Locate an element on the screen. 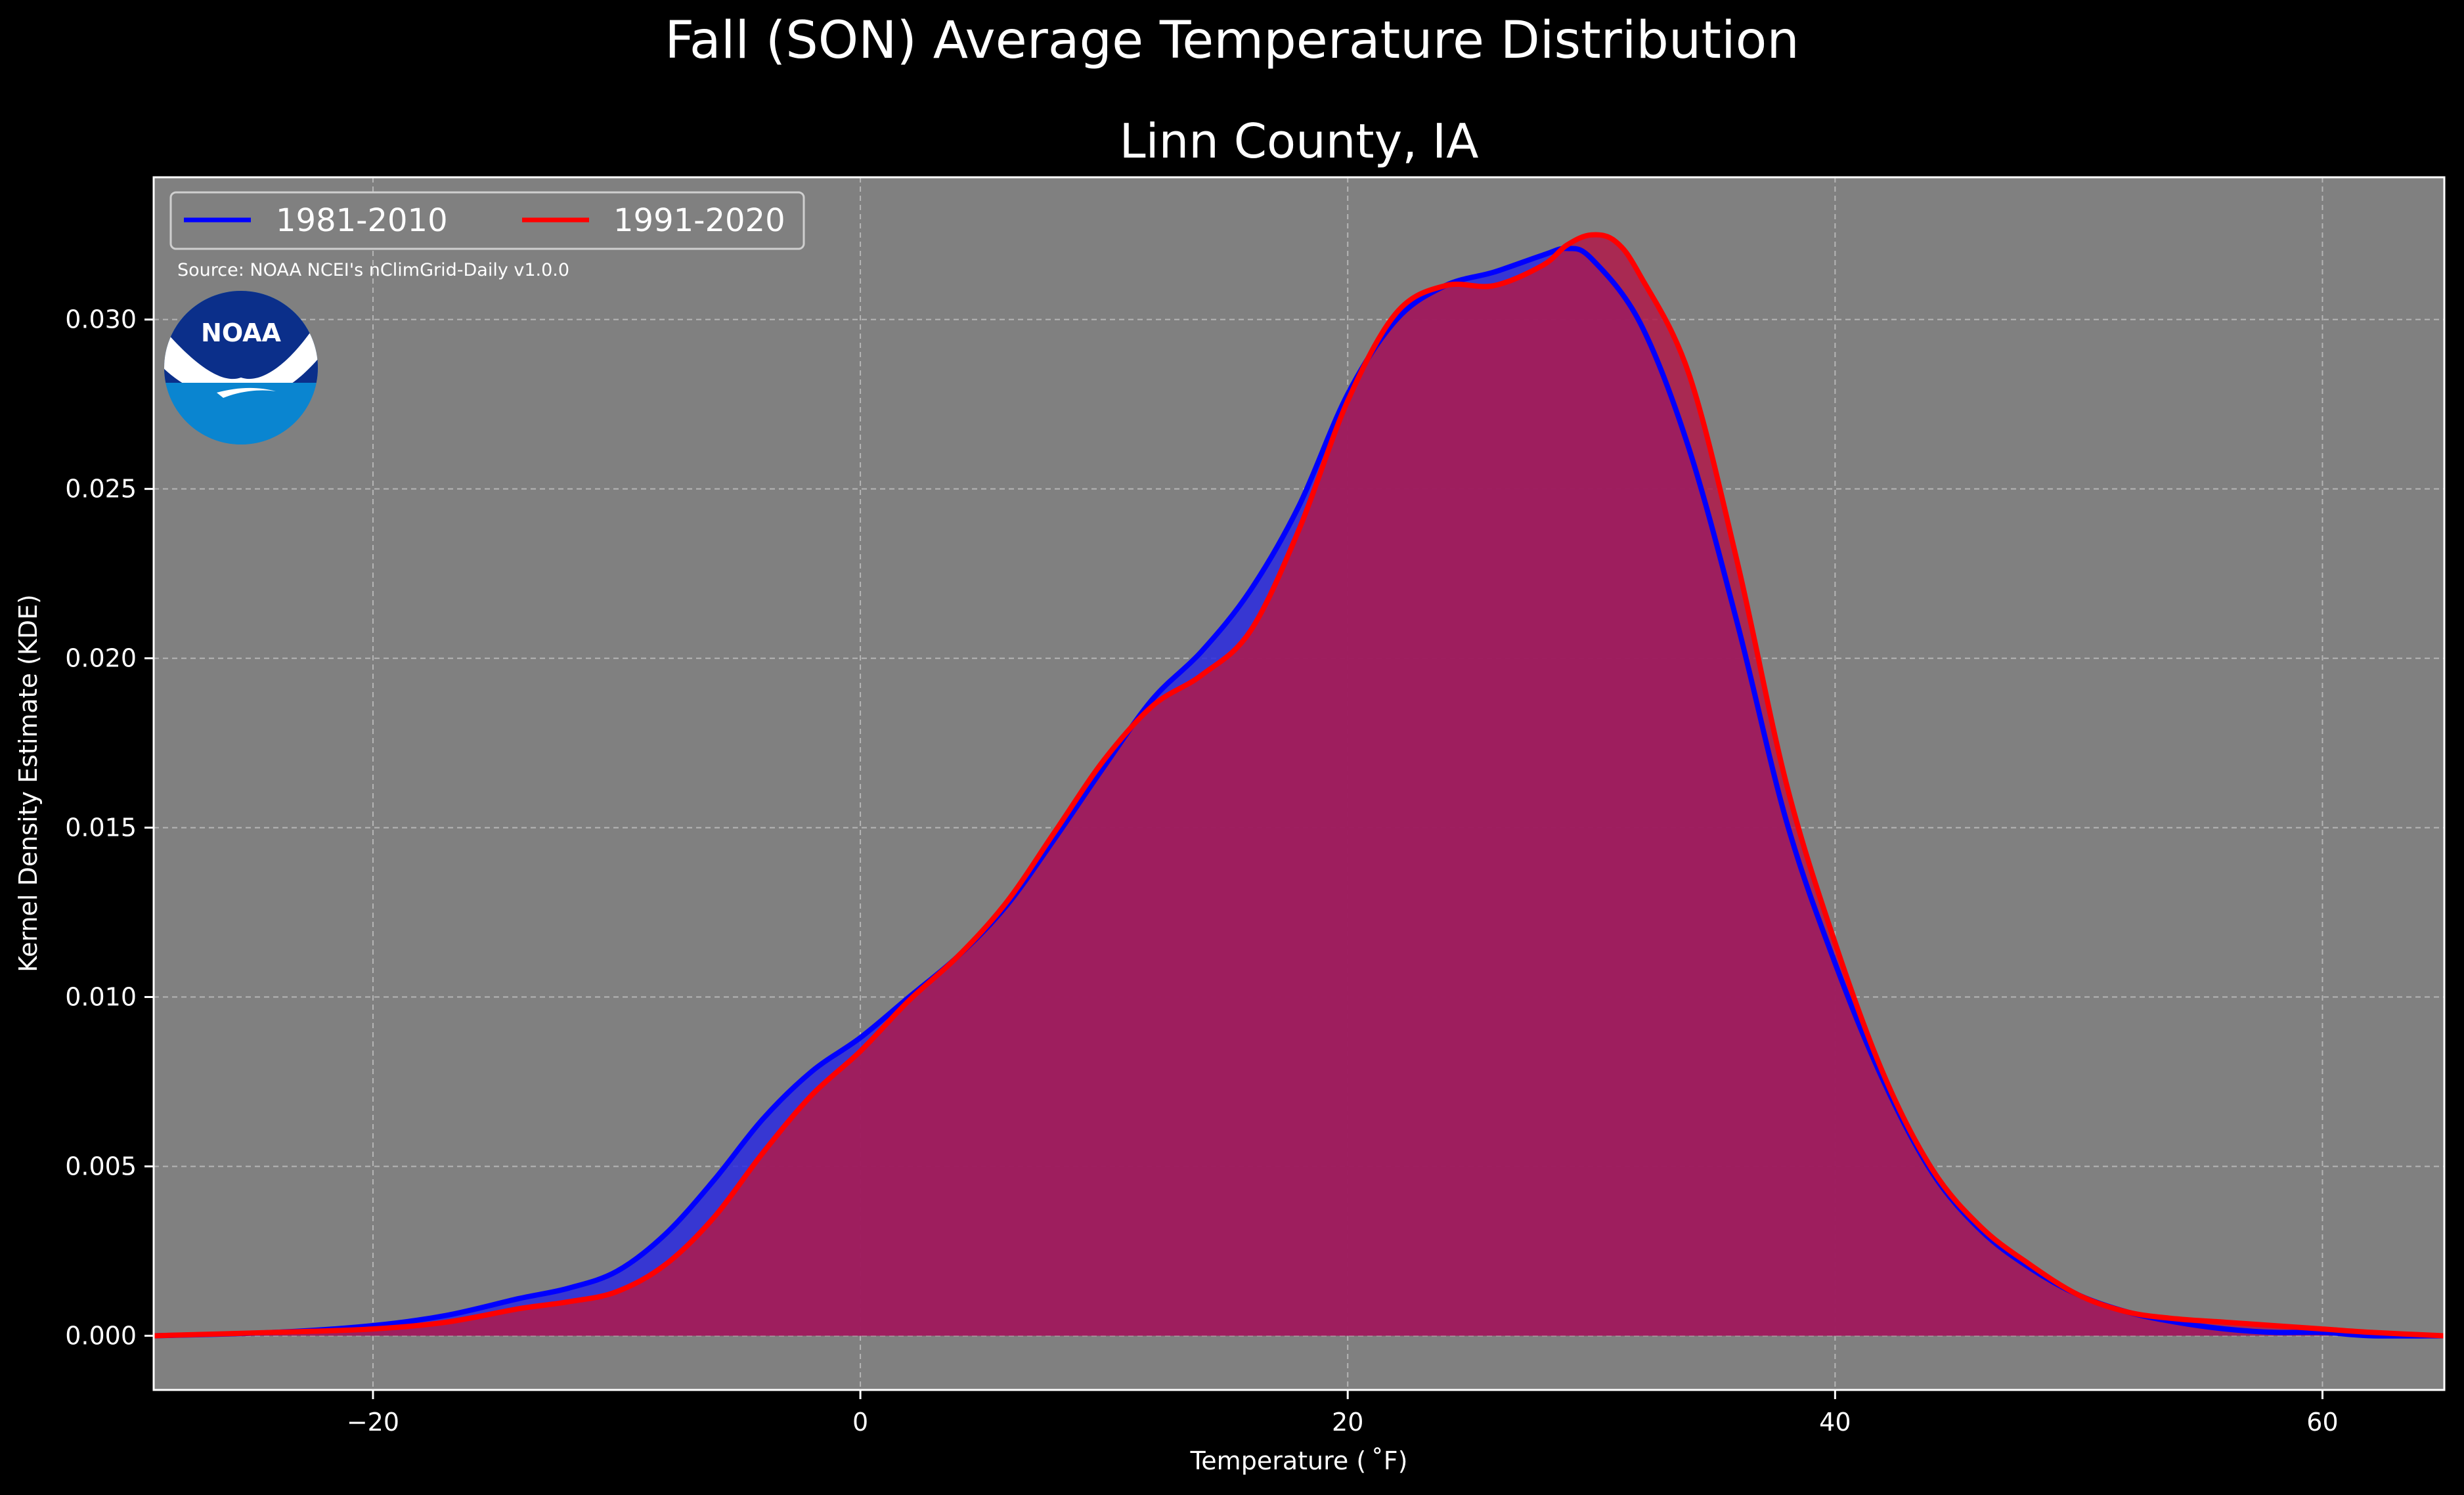  chart-title: Linn County, IA is located at coordinates (1299, 141).